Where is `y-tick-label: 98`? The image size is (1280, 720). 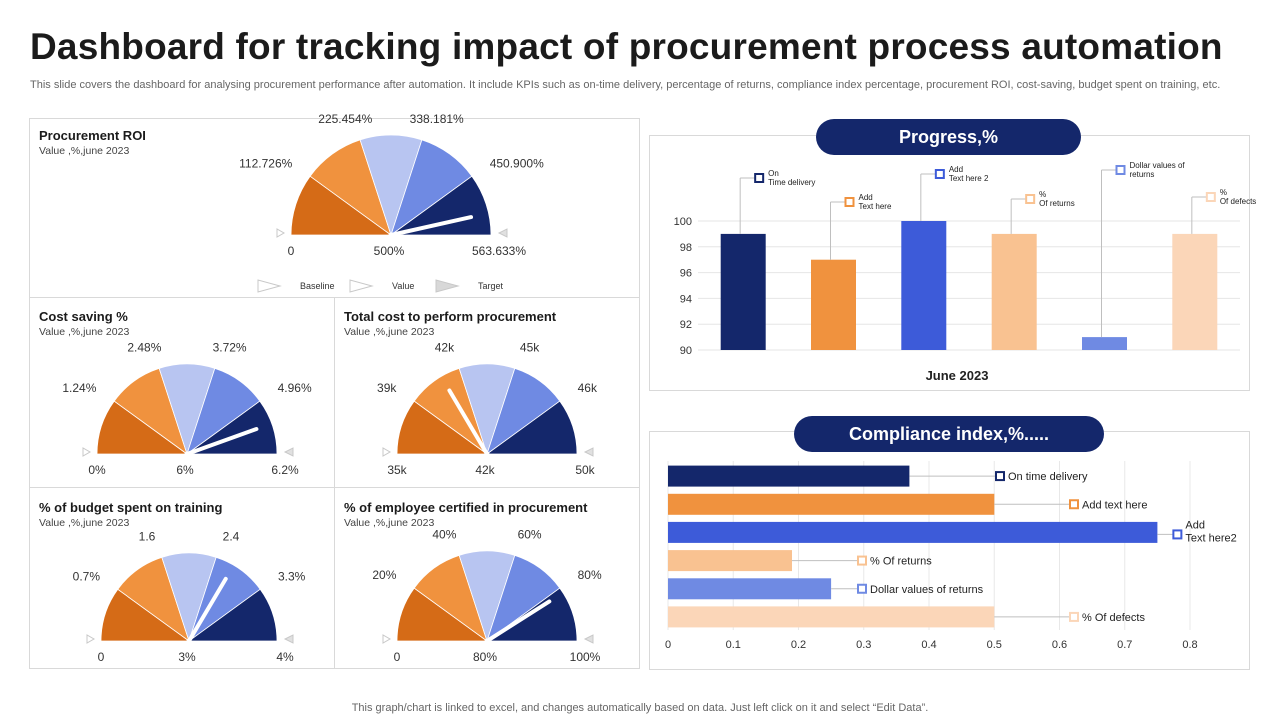 y-tick-label: 98 is located at coordinates (686, 248).